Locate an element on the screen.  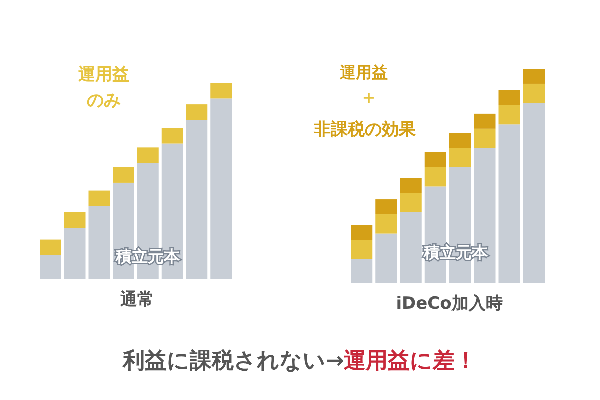
x-axis-title: 通常 is located at coordinates (137, 300).